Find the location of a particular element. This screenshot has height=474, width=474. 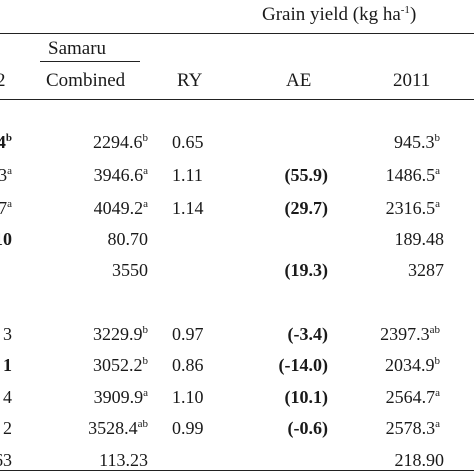

cell-partial: 3a is located at coordinates (6, 175).